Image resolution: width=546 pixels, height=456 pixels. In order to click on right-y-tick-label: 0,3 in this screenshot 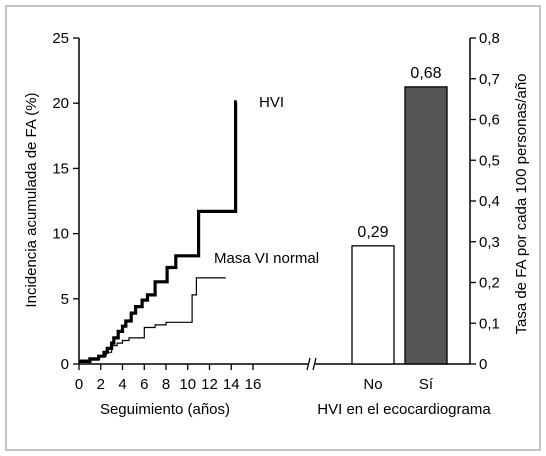, I will do `click(489, 242)`.